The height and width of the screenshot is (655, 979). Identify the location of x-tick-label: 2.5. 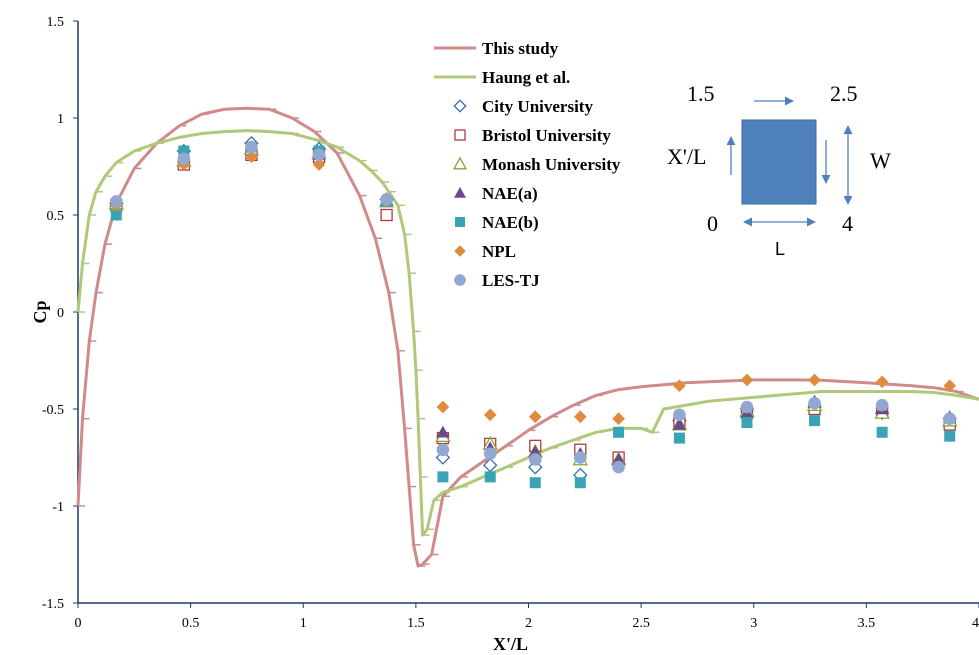
(641, 623).